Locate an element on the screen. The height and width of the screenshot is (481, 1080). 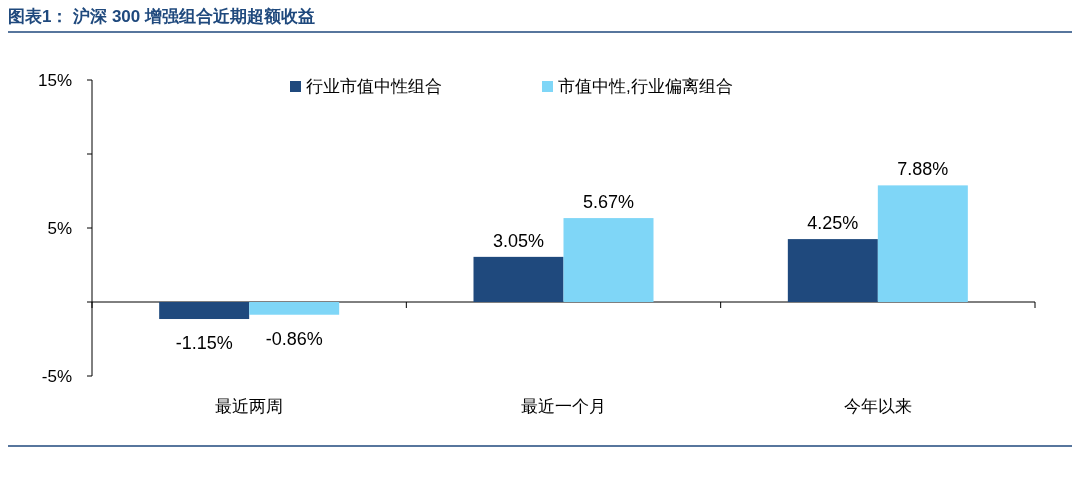
x-tick-label: 最近一个月 is located at coordinates (563, 406).